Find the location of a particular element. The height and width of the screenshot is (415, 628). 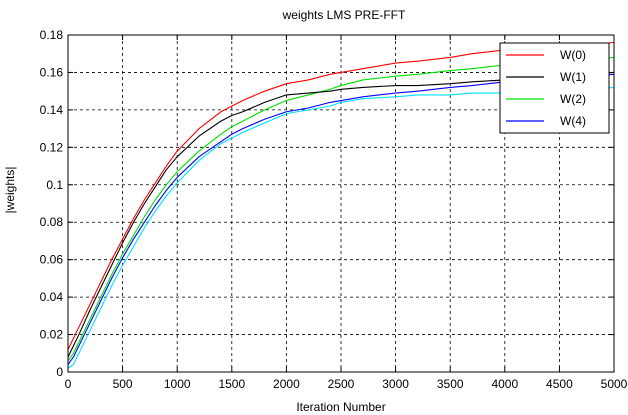

y-tick-label: 0.12 is located at coordinates (52, 147).